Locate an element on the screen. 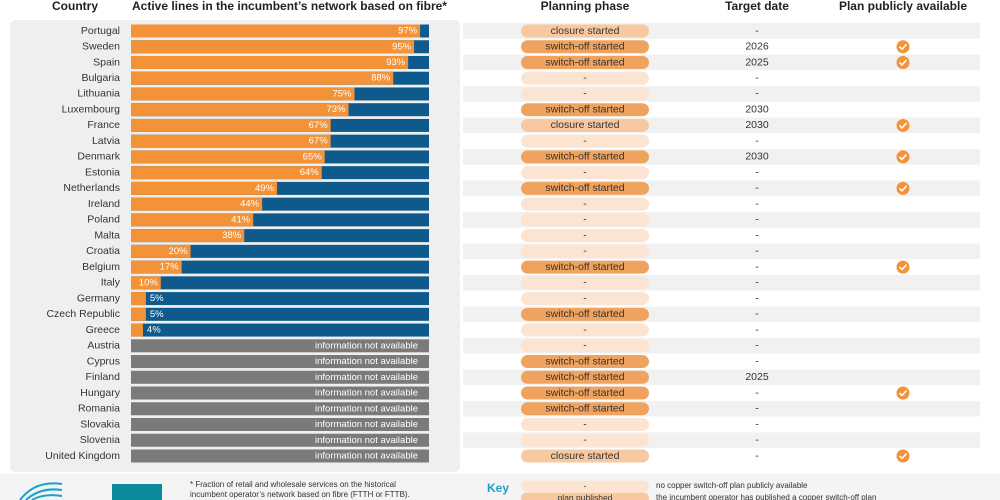 This screenshot has height=500, width=1000. key-swatch: plan published is located at coordinates (585, 496).